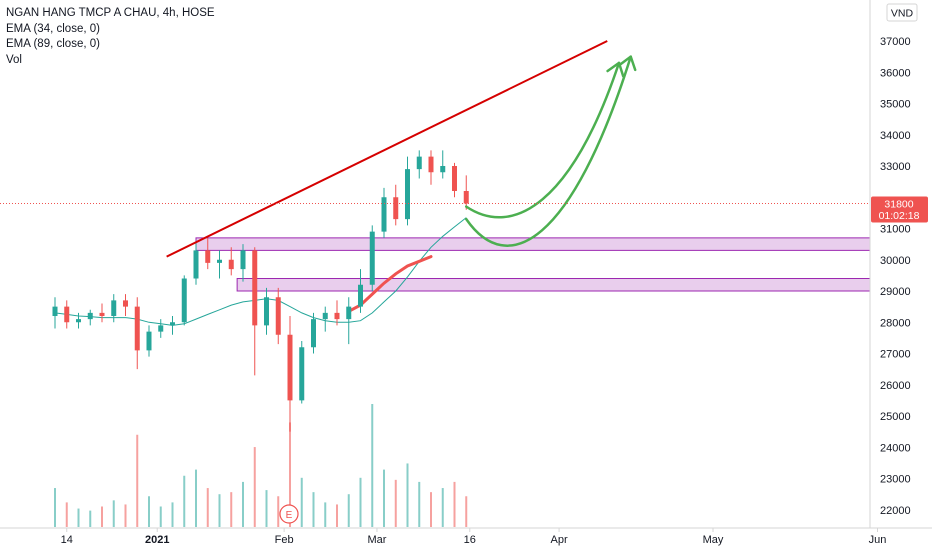 The image size is (932, 550). Describe the element at coordinates (902, 12) in the screenshot. I see `currency-badge: VND` at that location.